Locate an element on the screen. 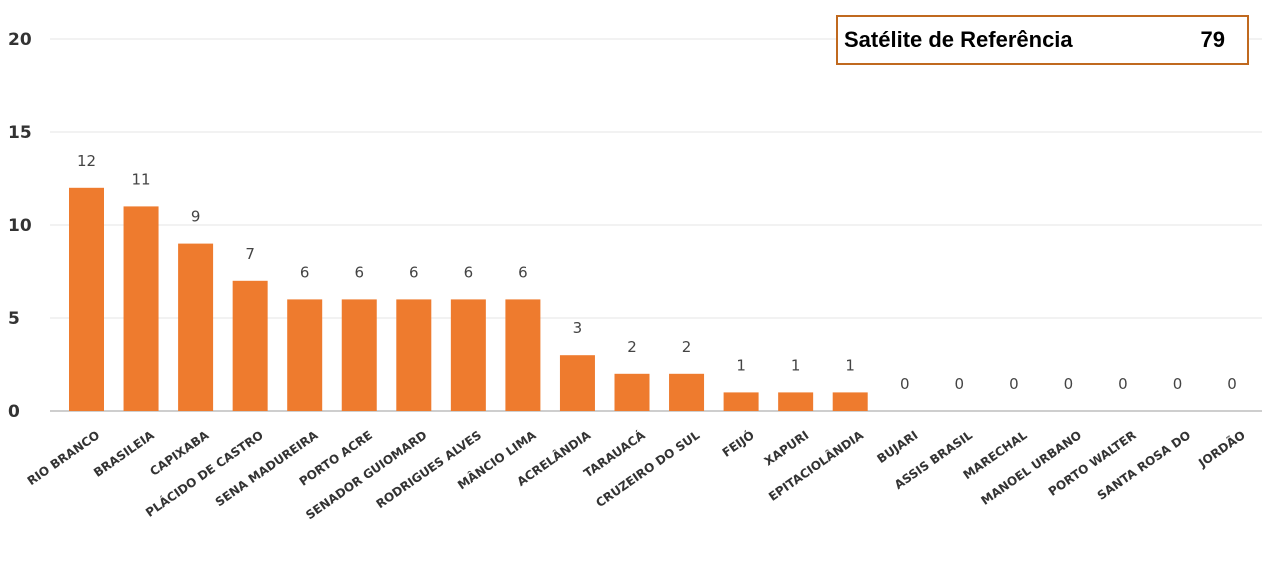  x-tick-label: EPITACIOLÂNDIA is located at coordinates (815, 465).